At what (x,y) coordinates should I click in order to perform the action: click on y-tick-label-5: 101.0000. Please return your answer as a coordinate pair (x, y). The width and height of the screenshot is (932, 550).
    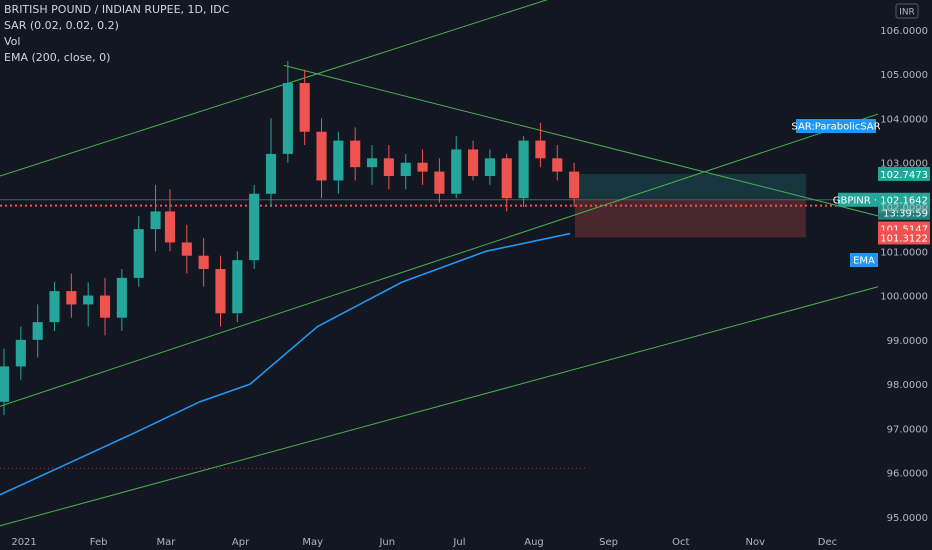
    Looking at the image, I should click on (904, 252).